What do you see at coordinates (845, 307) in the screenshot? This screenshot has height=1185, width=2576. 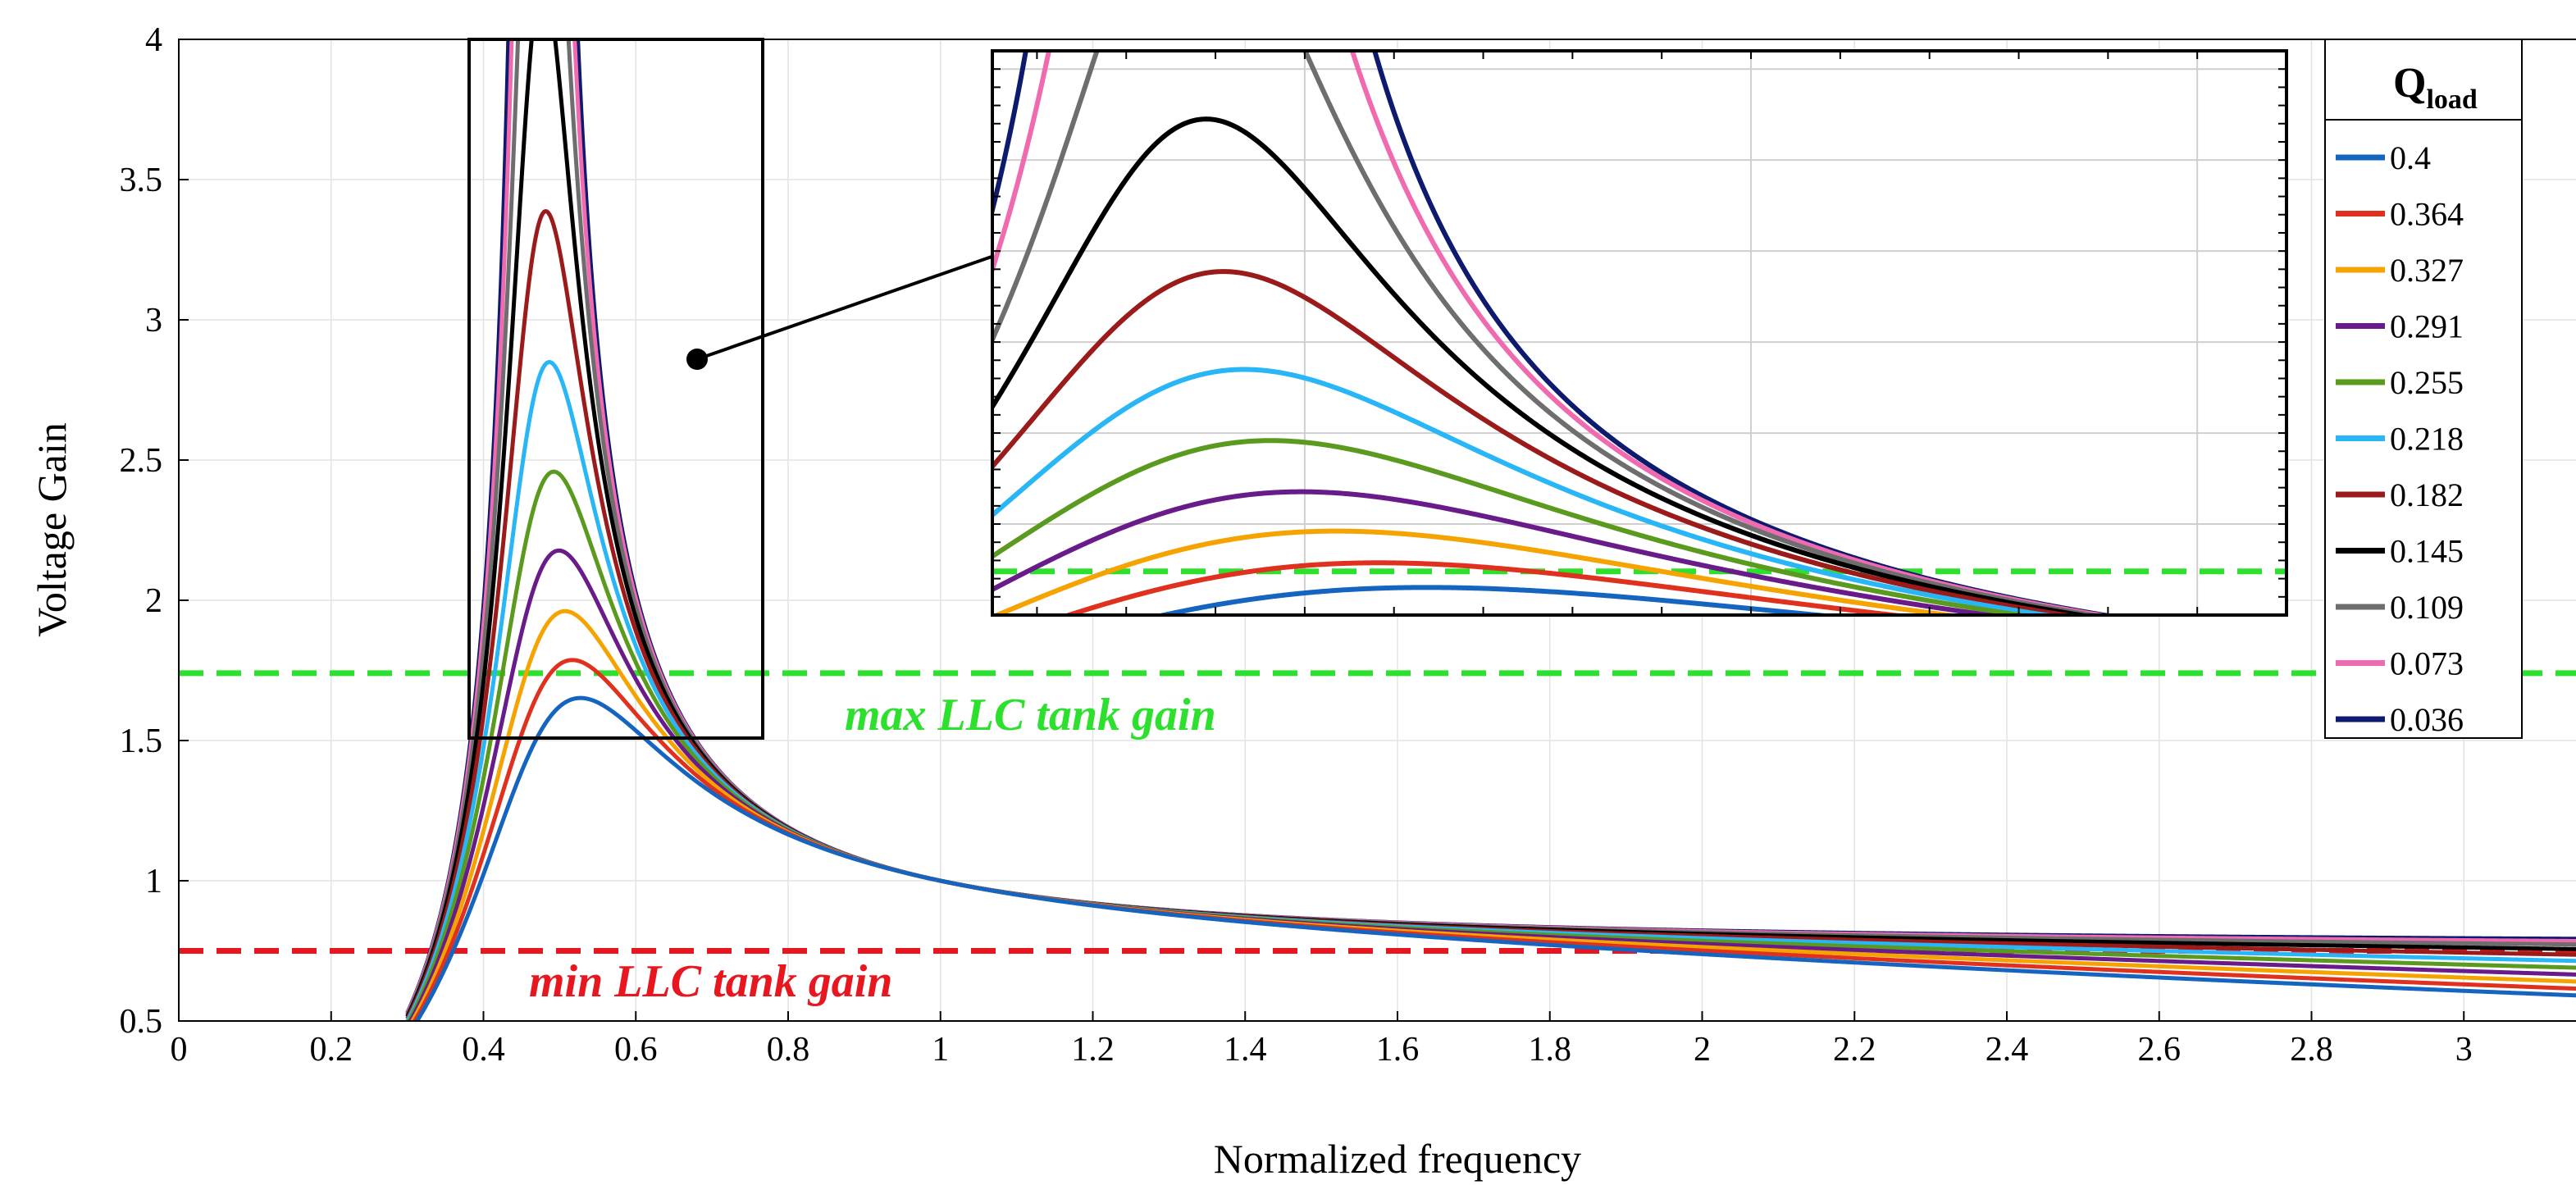 I see `zoom-pointer-line` at bounding box center [845, 307].